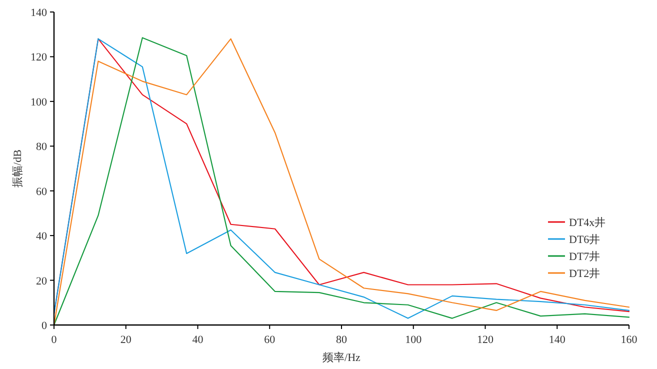 The width and height of the screenshot is (657, 369). What do you see at coordinates (413, 340) in the screenshot?
I see `x-tick-label: 100` at bounding box center [413, 340].